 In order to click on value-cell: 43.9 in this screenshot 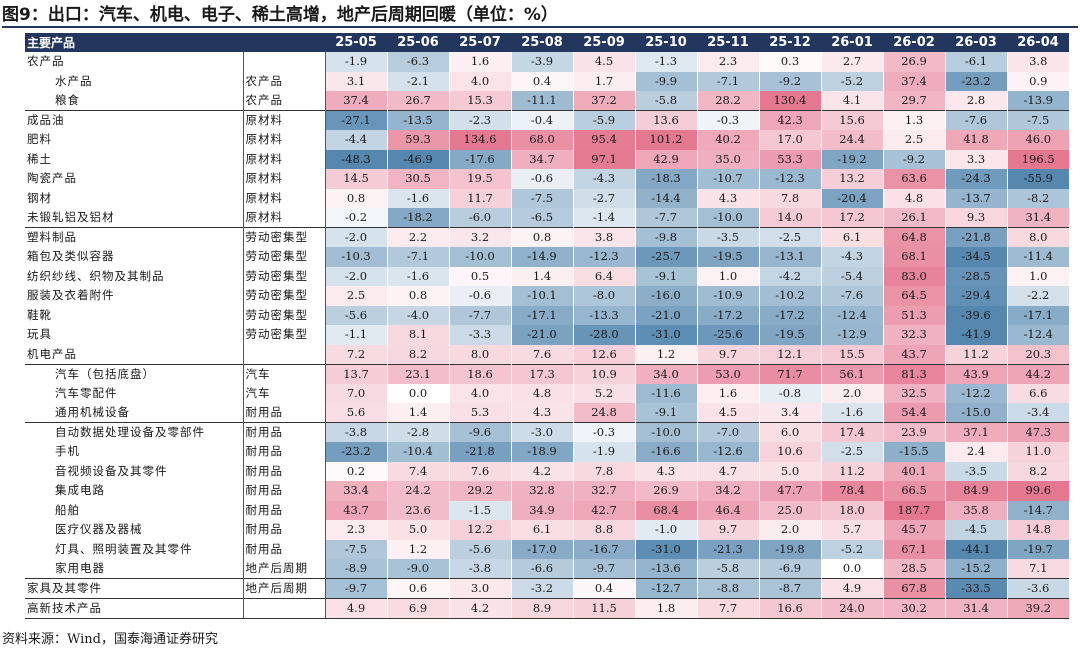, I will do `click(975, 373)`.